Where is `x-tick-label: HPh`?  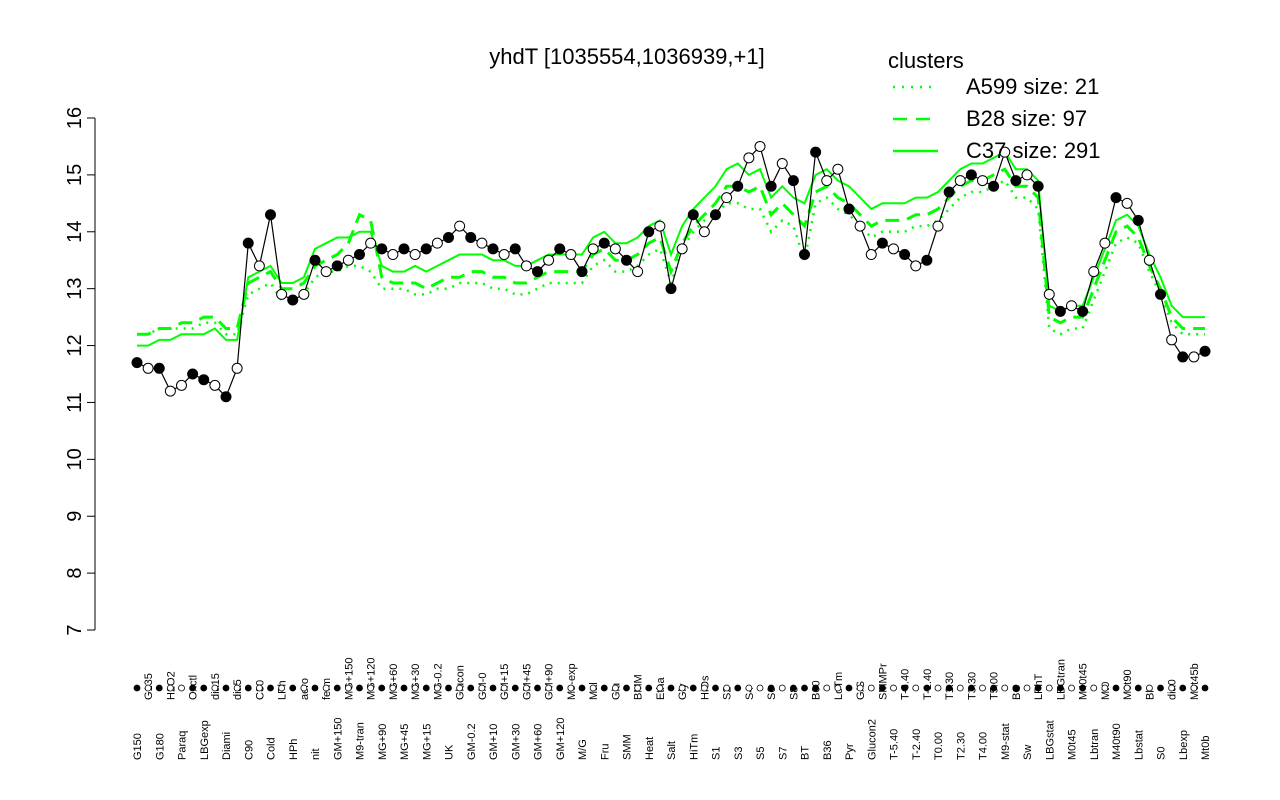
x-tick-label: HPh is located at coordinates (294, 749).